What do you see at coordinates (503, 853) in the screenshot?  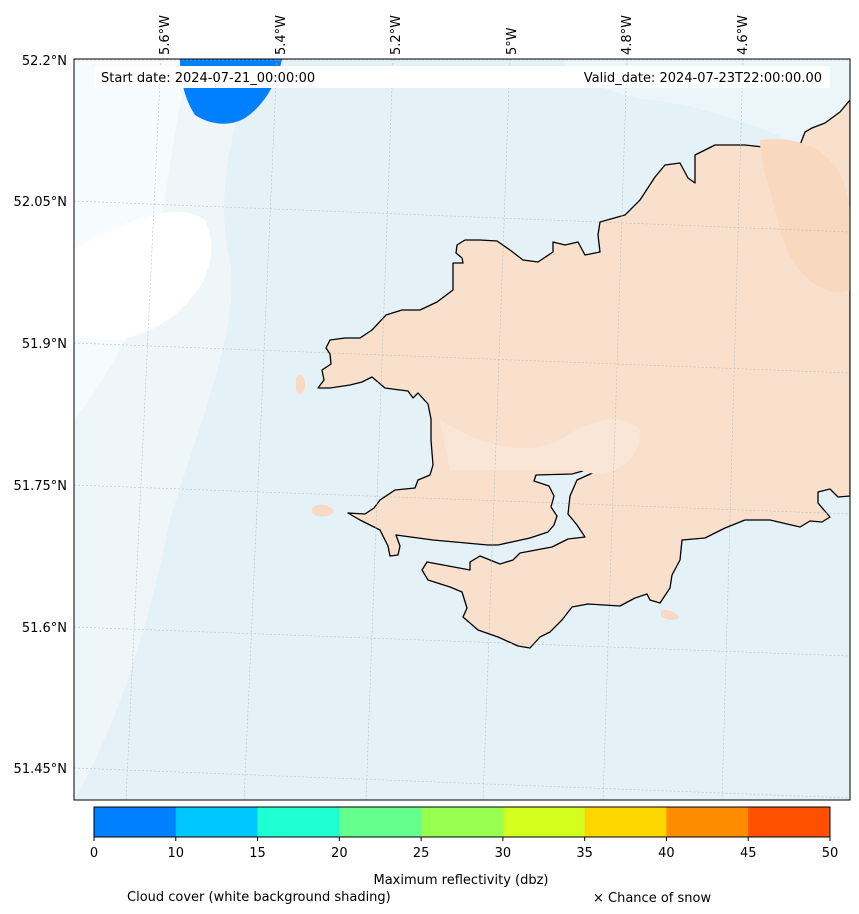 I see `colorbar-tick-label: 30` at bounding box center [503, 853].